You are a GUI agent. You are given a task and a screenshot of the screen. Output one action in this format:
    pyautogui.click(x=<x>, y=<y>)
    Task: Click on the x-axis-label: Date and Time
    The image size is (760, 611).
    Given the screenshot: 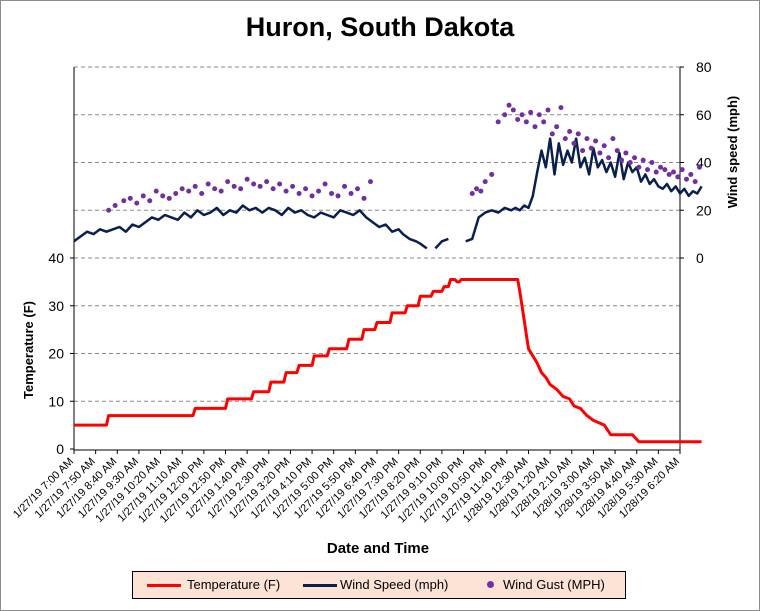 What is the action you would take?
    pyautogui.click(x=378, y=548)
    